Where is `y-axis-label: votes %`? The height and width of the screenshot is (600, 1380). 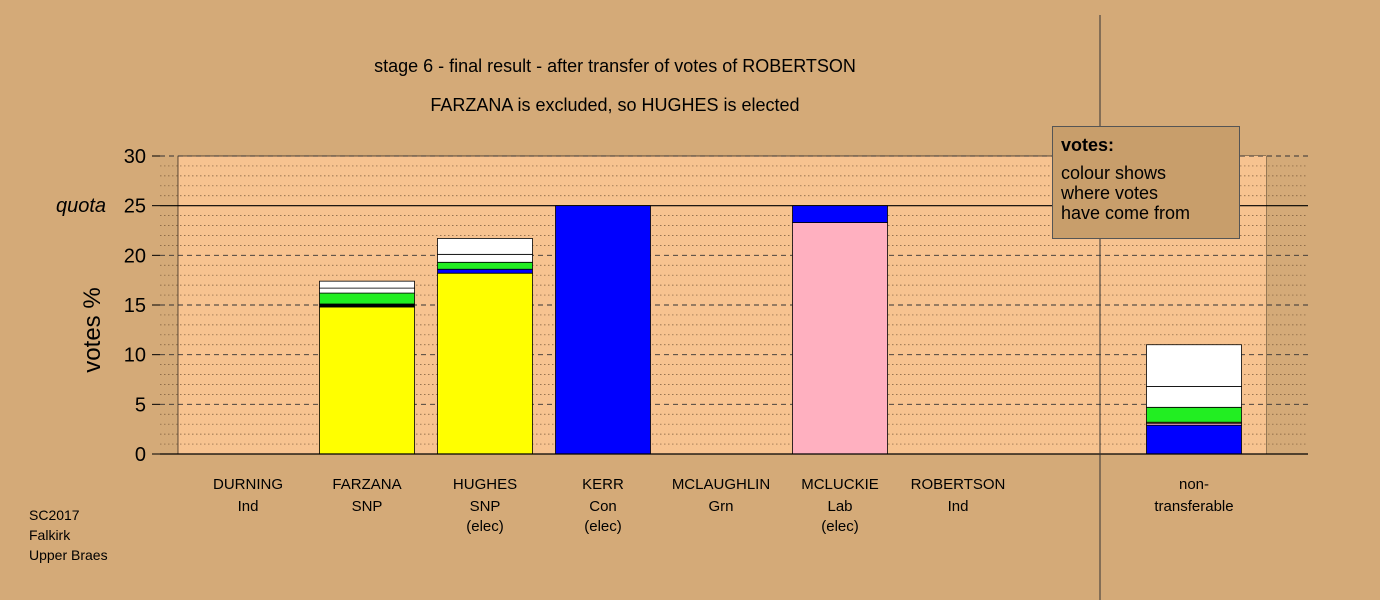
y-axis-label: votes % is located at coordinates (92, 329).